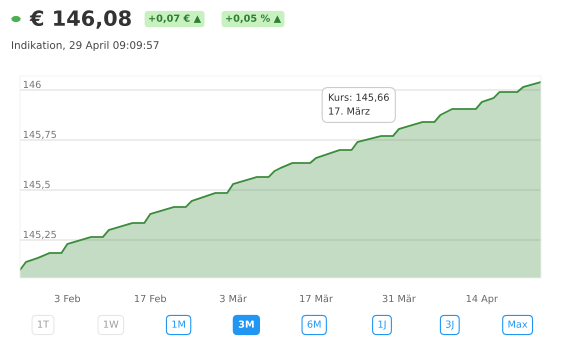 This screenshot has width=561, height=340. I want to click on x-tick-label: 17 Mär, so click(316, 298).